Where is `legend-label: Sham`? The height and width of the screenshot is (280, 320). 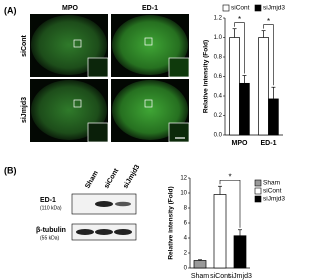 legend-label: Sham is located at coordinates (271, 183).